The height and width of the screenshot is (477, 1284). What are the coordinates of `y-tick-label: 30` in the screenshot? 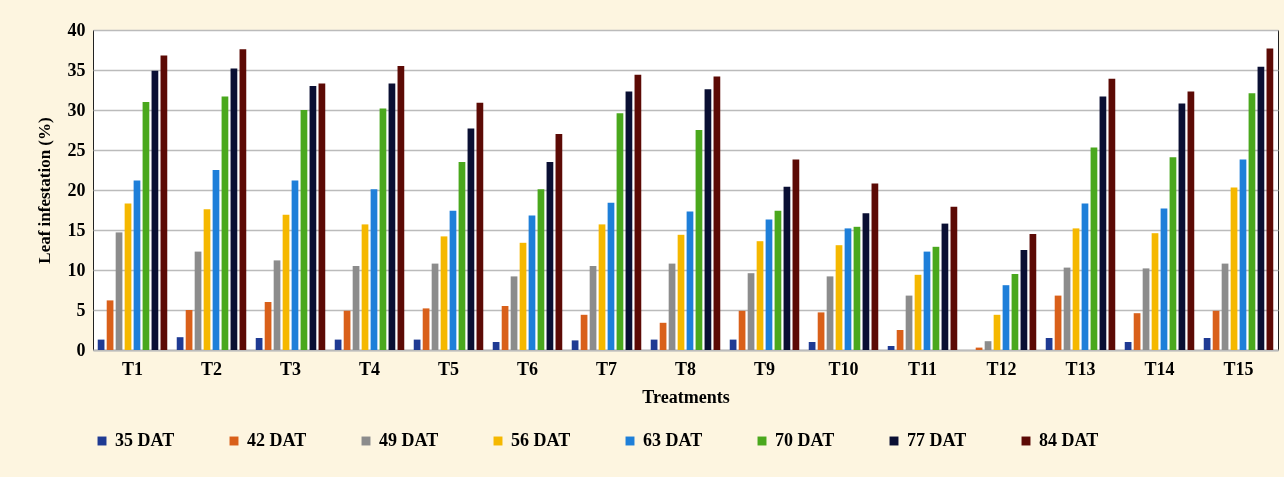 It's located at (76, 109).